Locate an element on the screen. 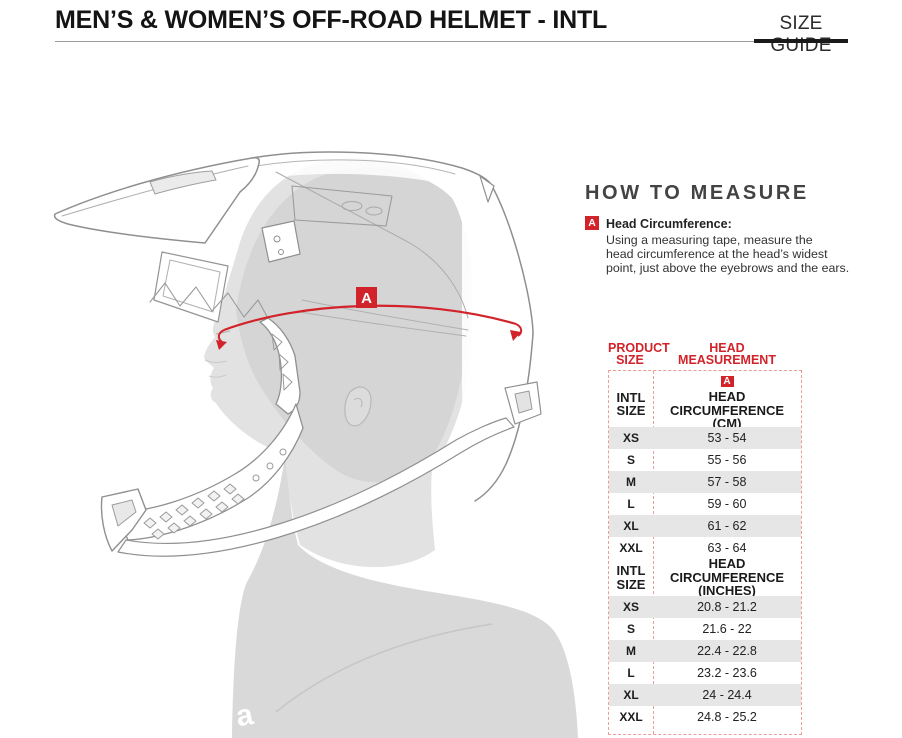  table-column-divider is located at coordinates (653, 552).